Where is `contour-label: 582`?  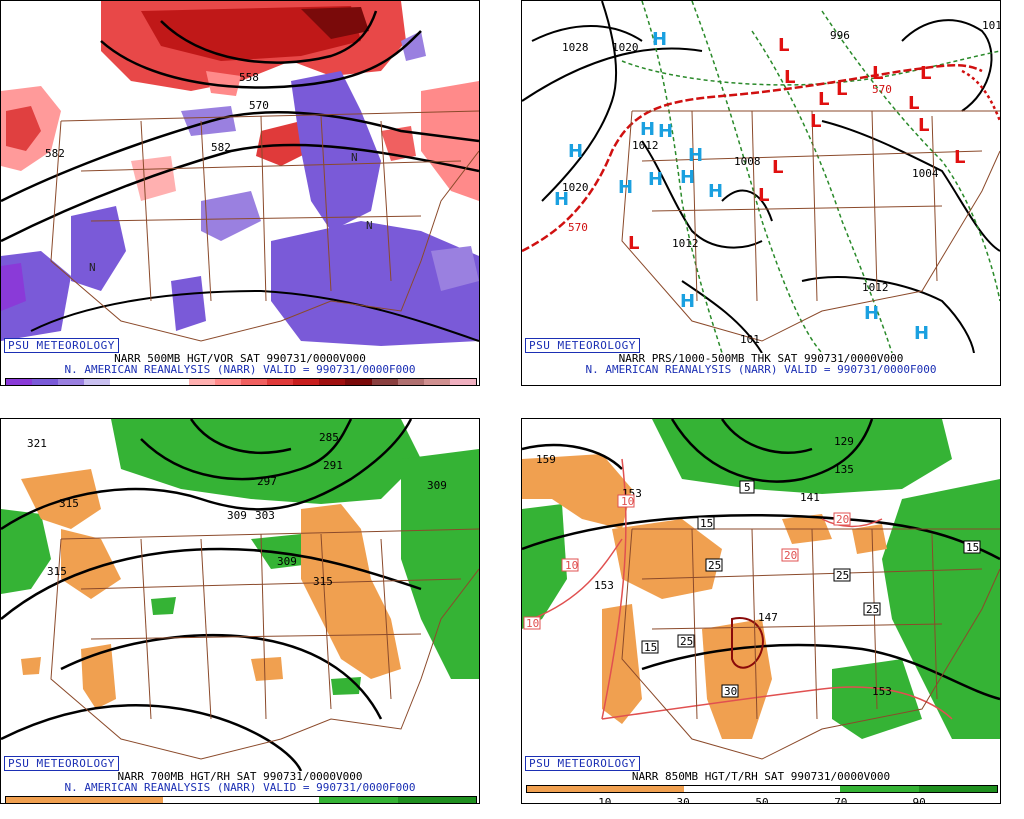 contour-label: 582 is located at coordinates (55, 153).